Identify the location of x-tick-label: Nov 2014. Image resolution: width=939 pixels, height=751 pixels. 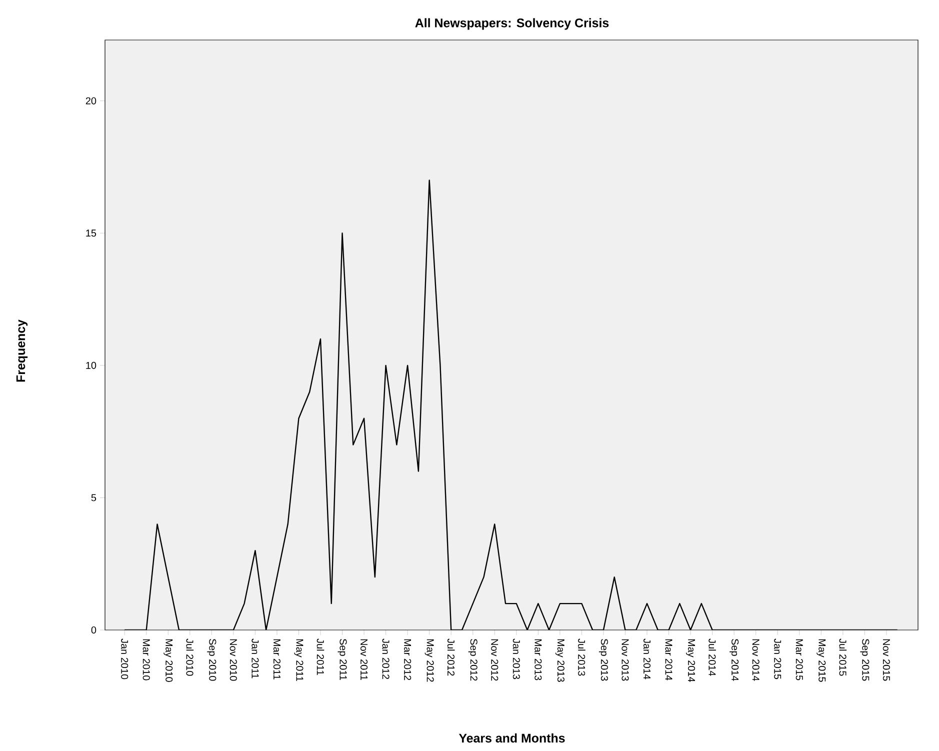
(756, 660).